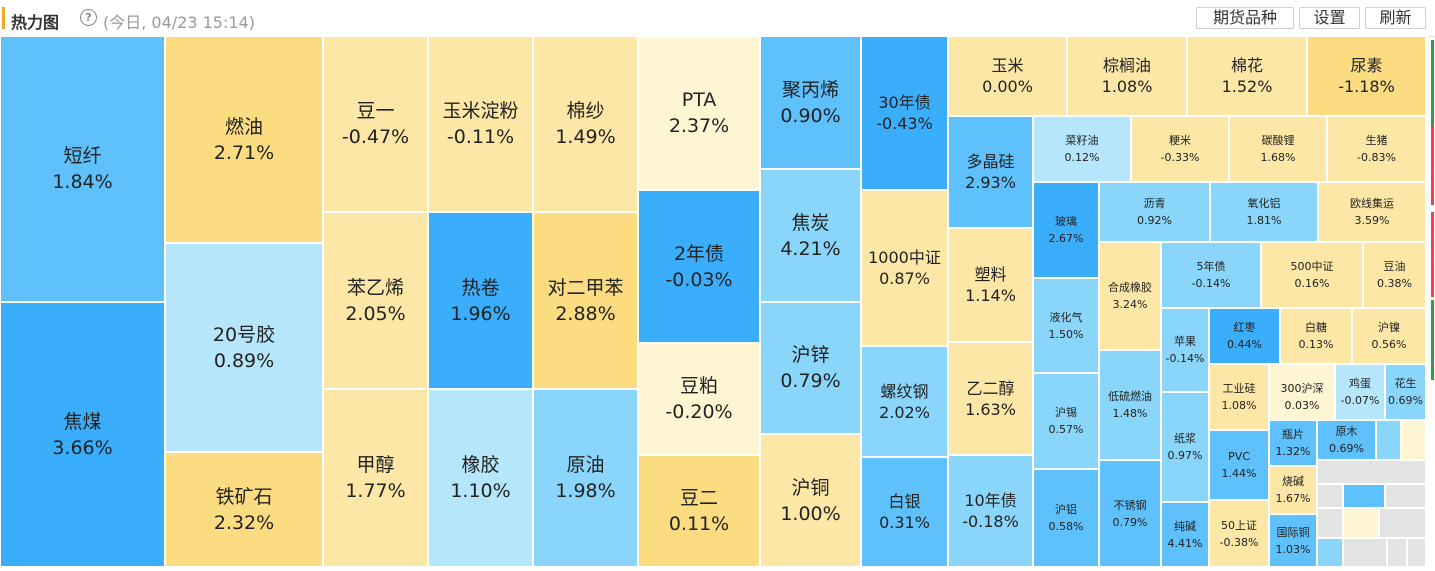 This screenshot has width=1435, height=571. Describe the element at coordinates (1278, 149) in the screenshot. I see `heatmap-tile: 碳酸锂 1.68%` at that location.